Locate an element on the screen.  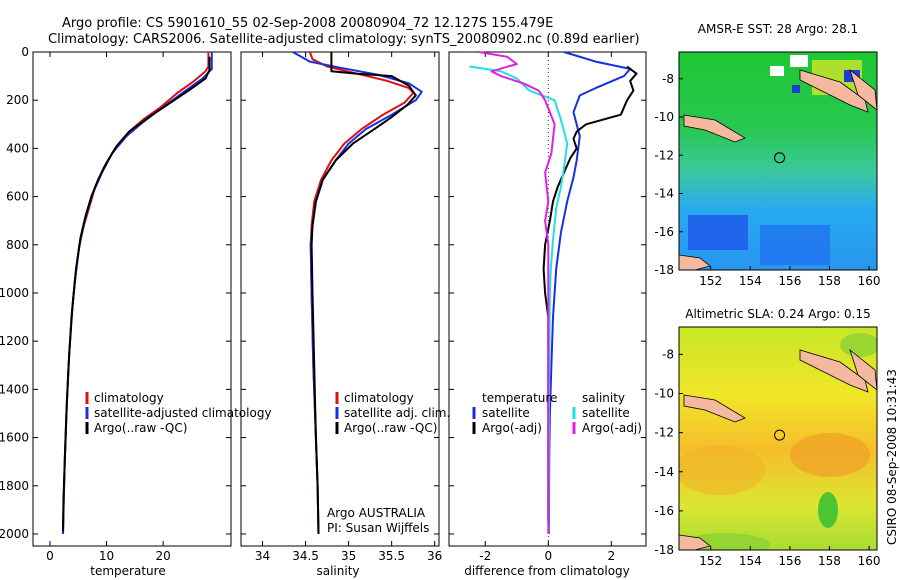
sla-land-png is located at coordinates (834, 371).